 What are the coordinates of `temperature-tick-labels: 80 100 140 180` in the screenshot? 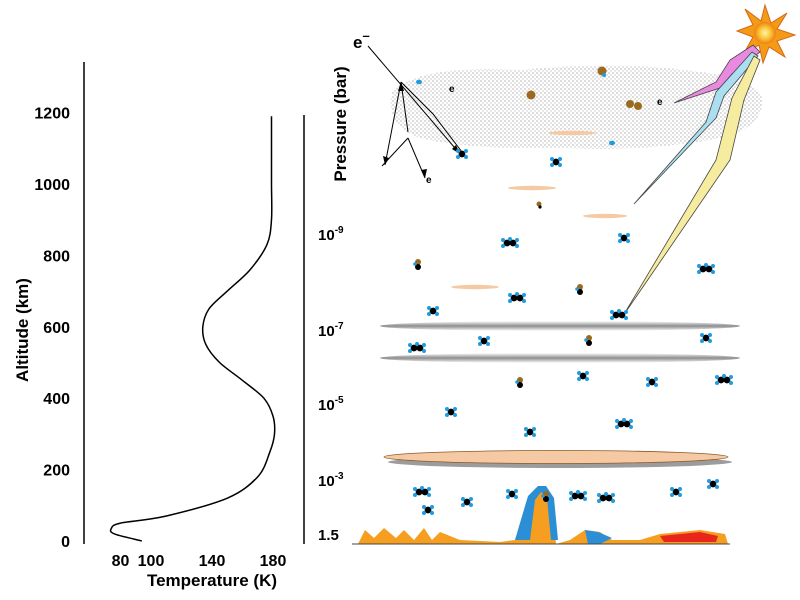 It's located at (199, 561).